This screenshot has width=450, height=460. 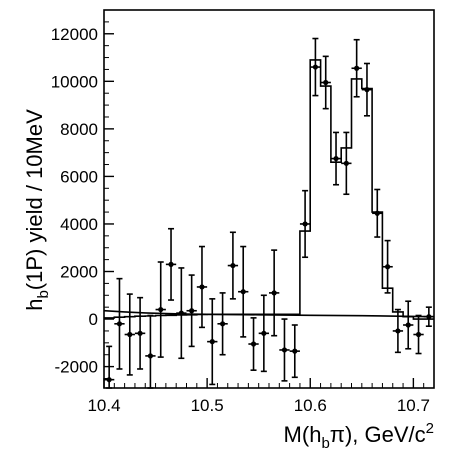 What do you see at coordinates (413, 405) in the screenshot?
I see `x-tick-label: 10.7` at bounding box center [413, 405].